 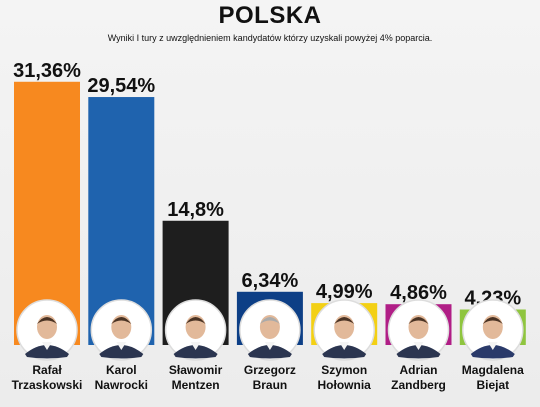 What do you see at coordinates (270, 15) in the screenshot?
I see `chart-title: POLSKA` at bounding box center [270, 15].